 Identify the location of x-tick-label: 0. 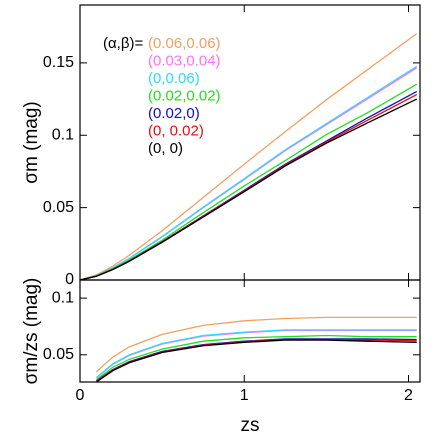
(80, 395).